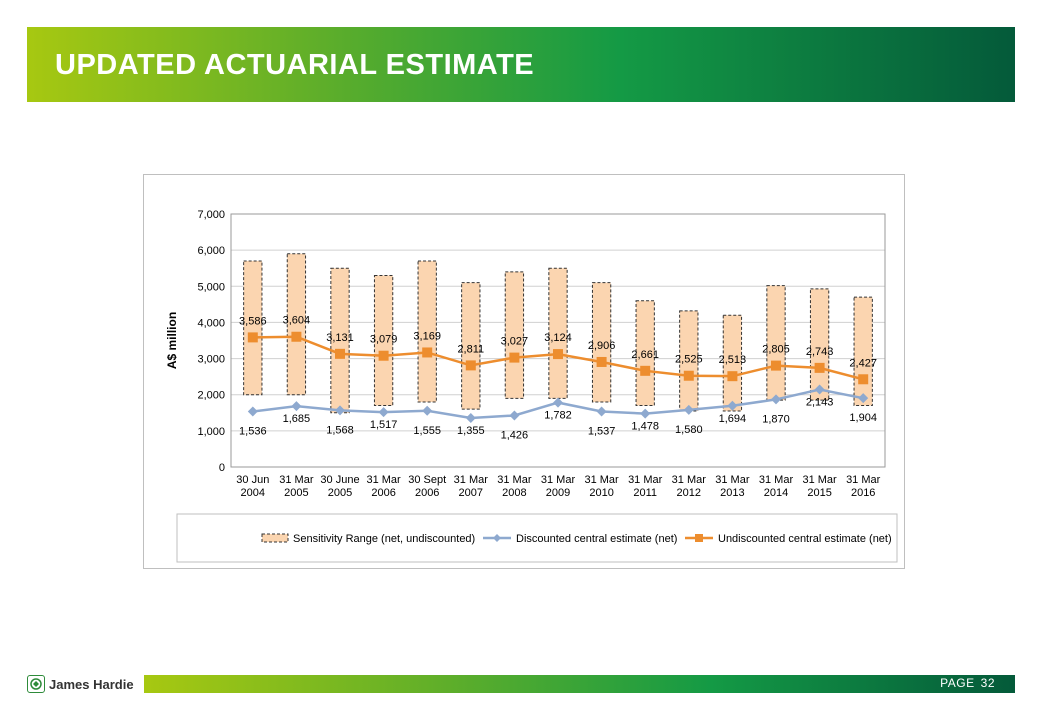 Image resolution: width=1040 pixels, height=720 pixels. Describe the element at coordinates (222, 468) in the screenshot. I see `y-tick-label: 0` at that location.